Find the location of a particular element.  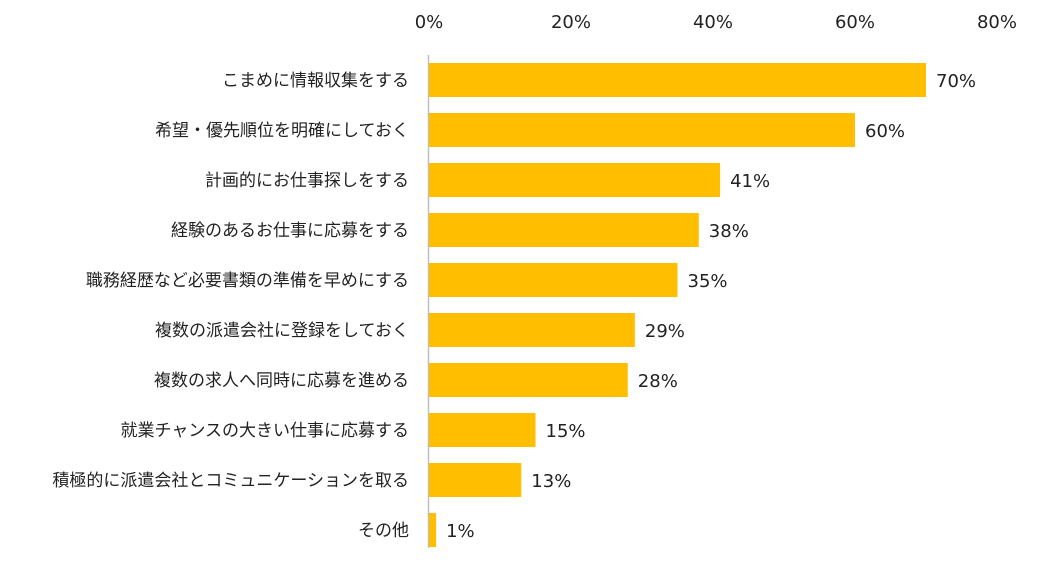

category-label: 複数の派遣会社に登録をしておく is located at coordinates (282, 331).